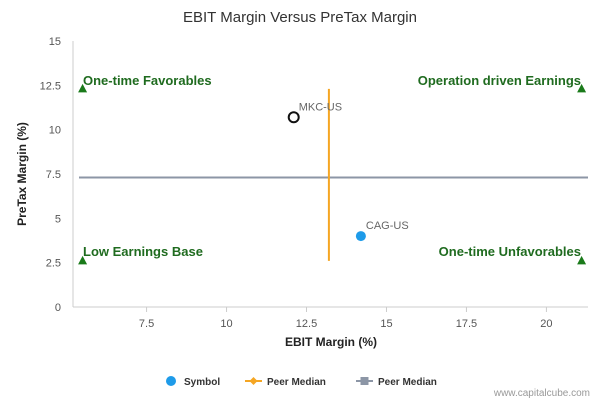  What do you see at coordinates (546, 324) in the screenshot?
I see `x-tick-label: 20` at bounding box center [546, 324].